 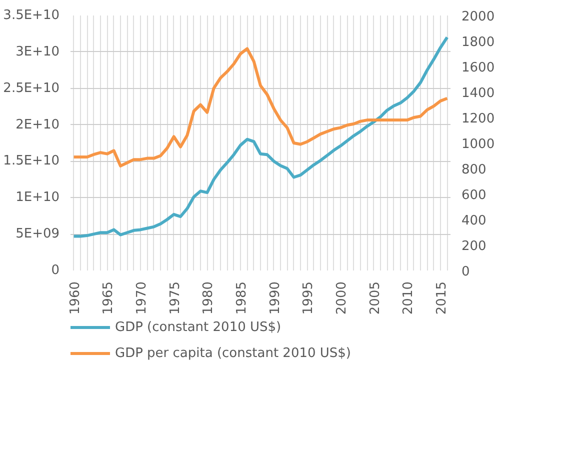 What do you see at coordinates (308, 298) in the screenshot?
I see `x-tick-label: 1995` at bounding box center [308, 298].